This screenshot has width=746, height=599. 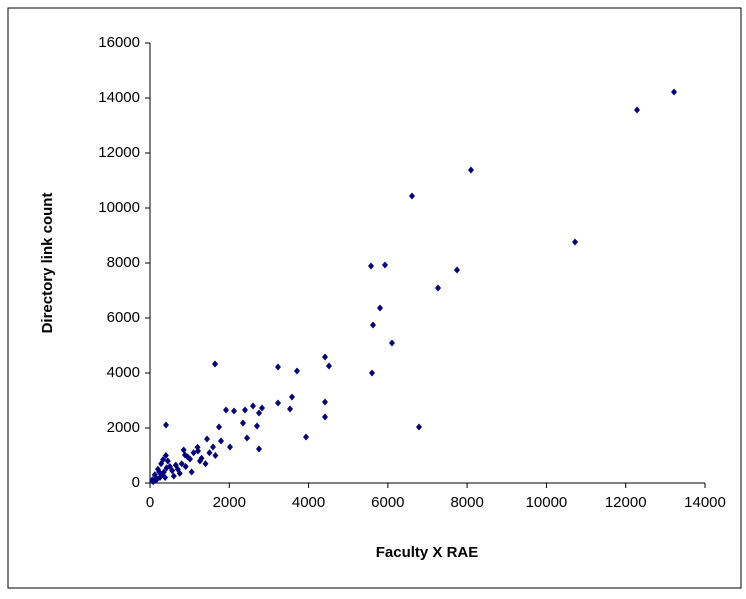 What do you see at coordinates (705, 502) in the screenshot?
I see `x-tick-label: 14000` at bounding box center [705, 502].